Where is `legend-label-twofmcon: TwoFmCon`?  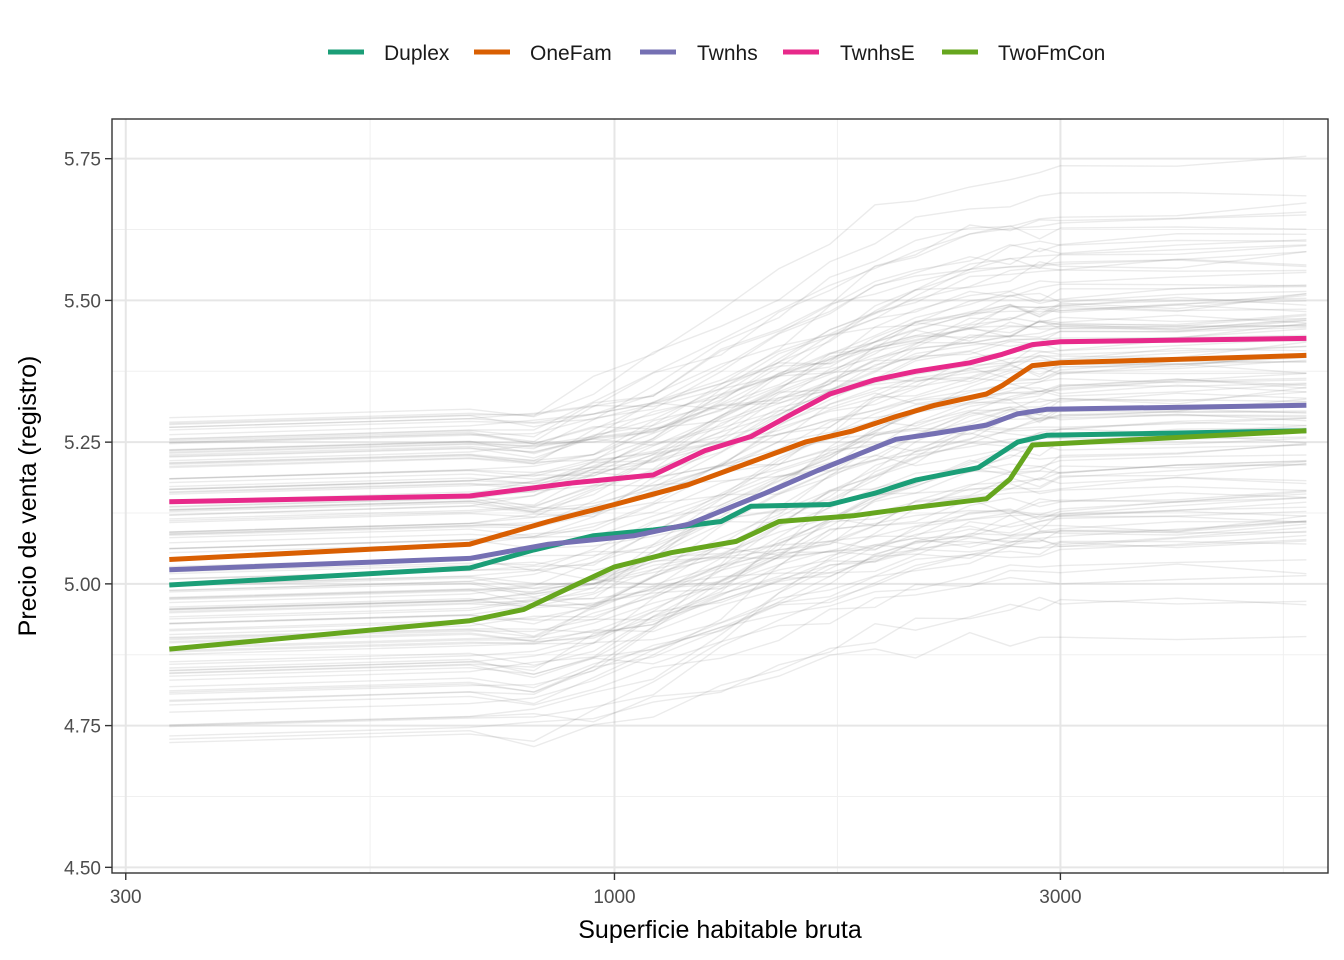 legend-label-twofmcon: TwoFmCon is located at coordinates (1051, 53).